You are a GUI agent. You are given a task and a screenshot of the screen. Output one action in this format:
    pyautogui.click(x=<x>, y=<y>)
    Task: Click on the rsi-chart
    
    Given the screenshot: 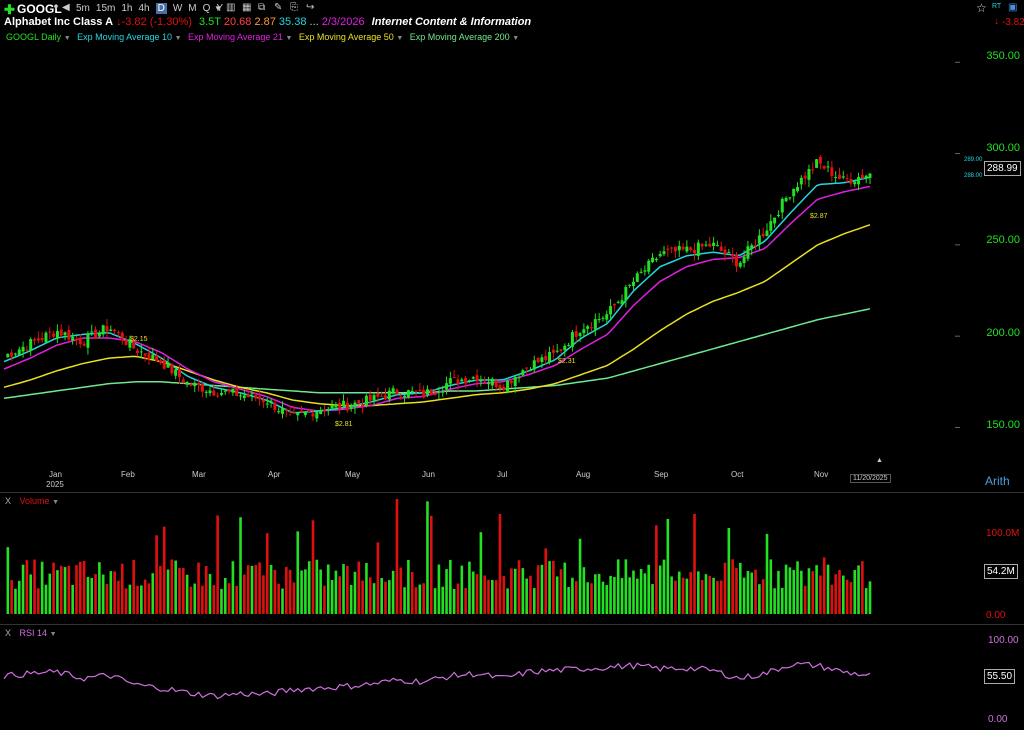 What is the action you would take?
    pyautogui.click(x=480, y=678)
    